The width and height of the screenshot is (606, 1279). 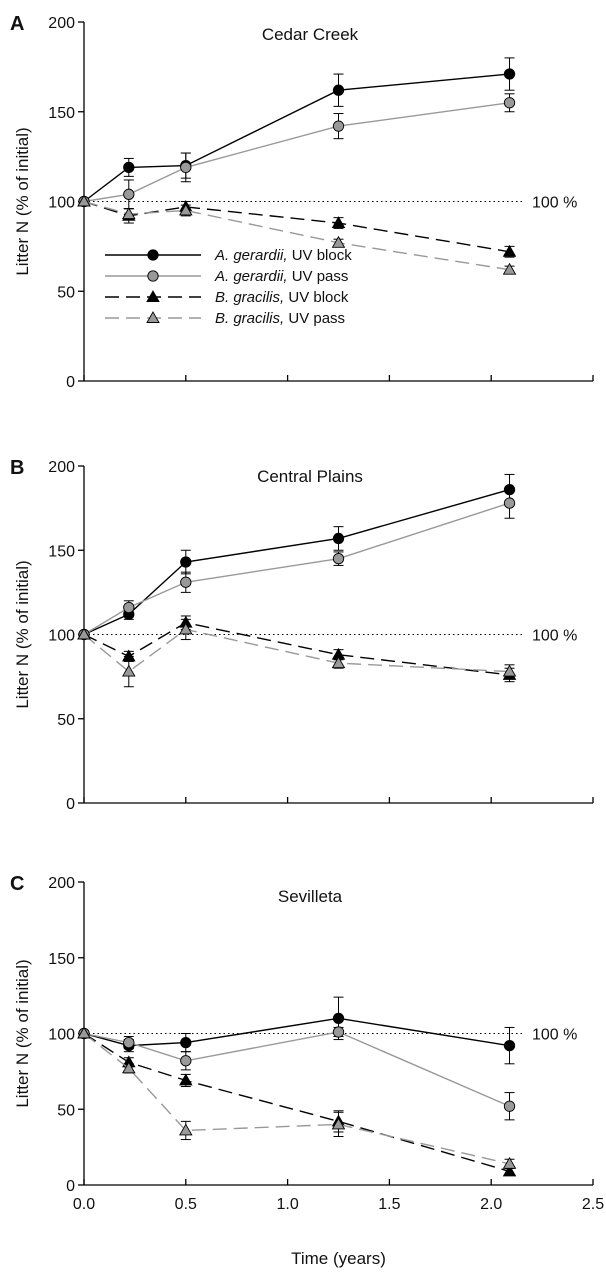 What do you see at coordinates (593, 1204) in the screenshot?
I see `x-tick-label: 2.5` at bounding box center [593, 1204].